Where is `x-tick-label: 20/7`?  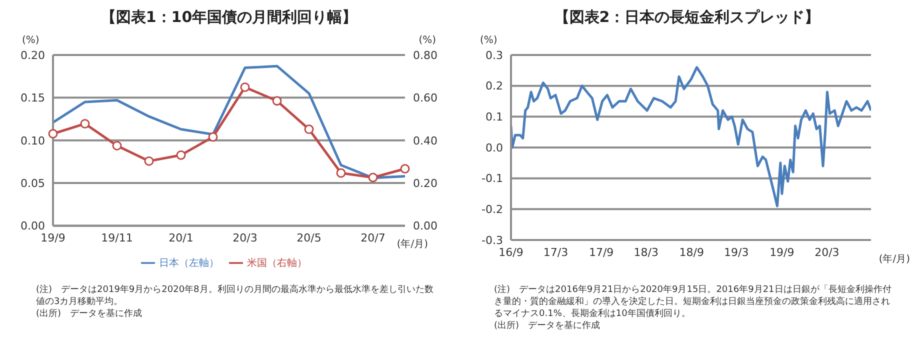 x-tick-label: 20/7 is located at coordinates (373, 238).